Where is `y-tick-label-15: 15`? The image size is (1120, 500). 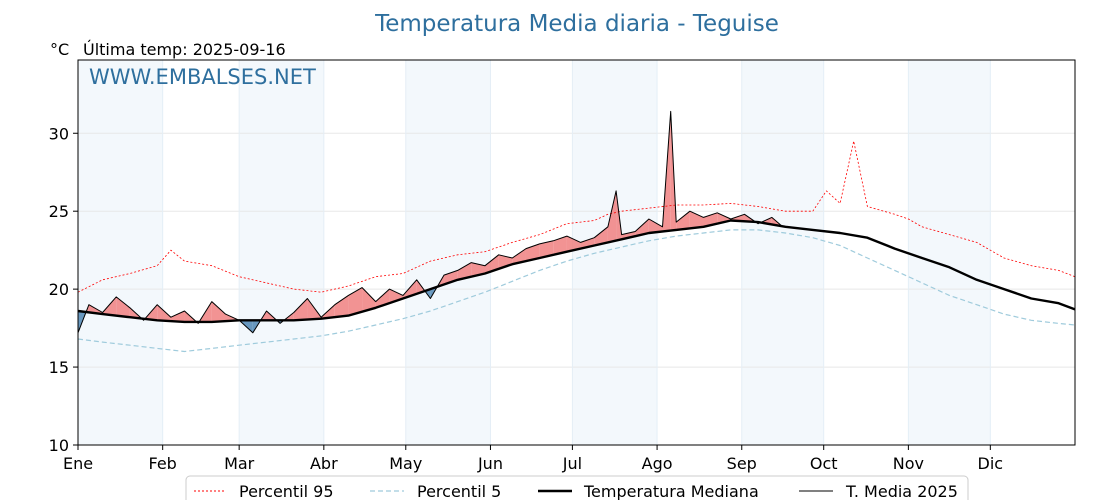
y-tick-label-15: 15 is located at coordinates (59, 367).